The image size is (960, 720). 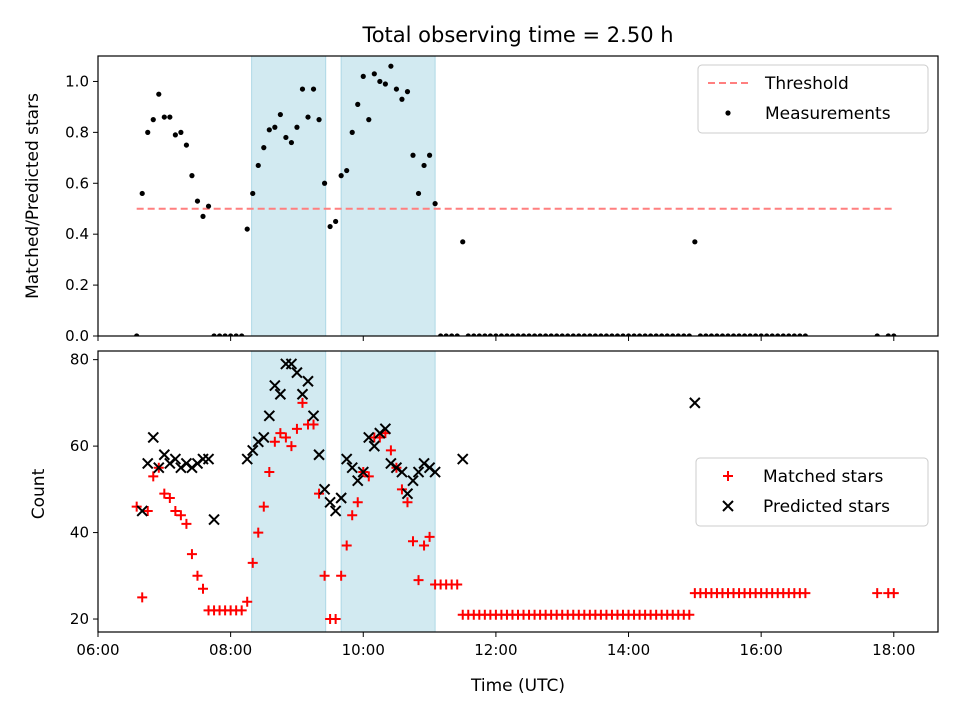 I want to click on x-tick-label: 18:00, so click(x=893, y=650).